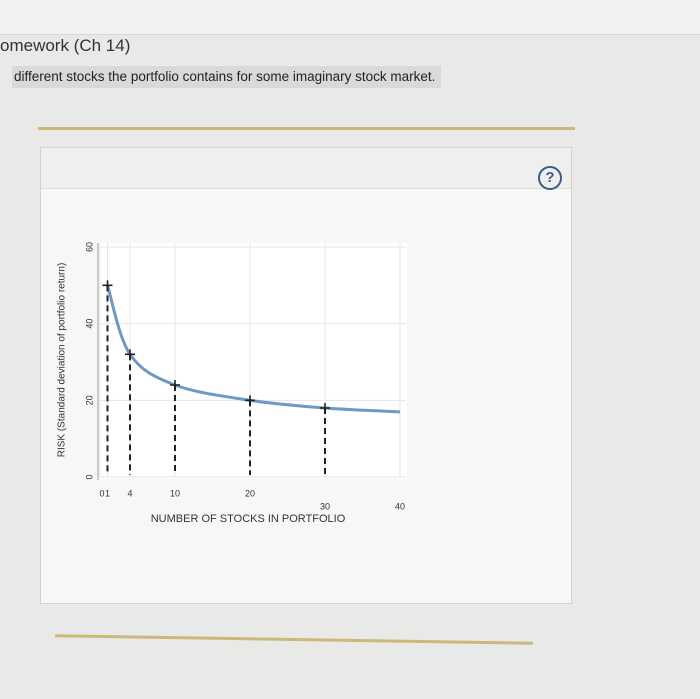 This screenshot has width=700, height=699. What do you see at coordinates (350, 17) in the screenshot?
I see `top-bar` at bounding box center [350, 17].